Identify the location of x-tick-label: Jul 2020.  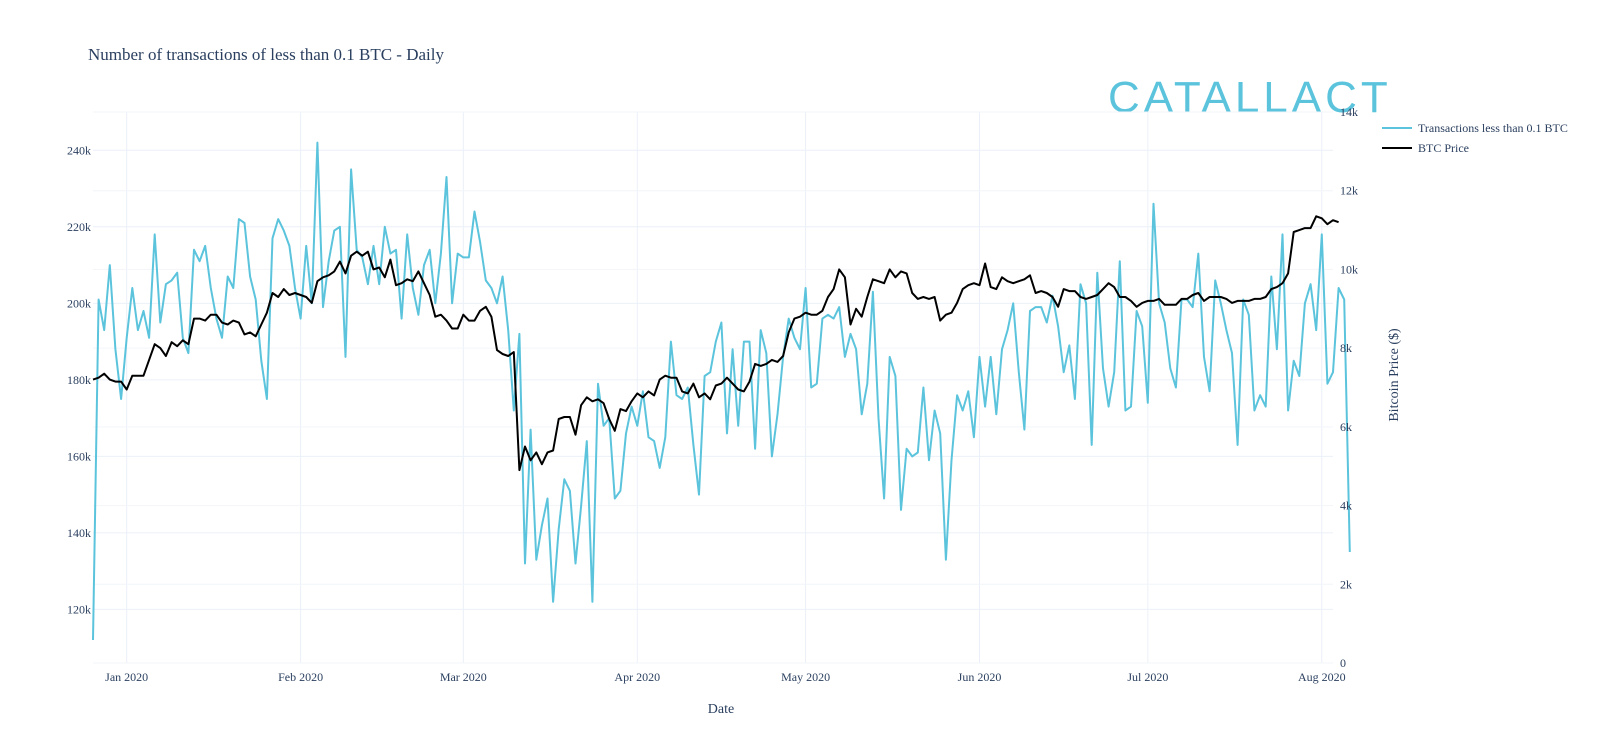
(1147, 677).